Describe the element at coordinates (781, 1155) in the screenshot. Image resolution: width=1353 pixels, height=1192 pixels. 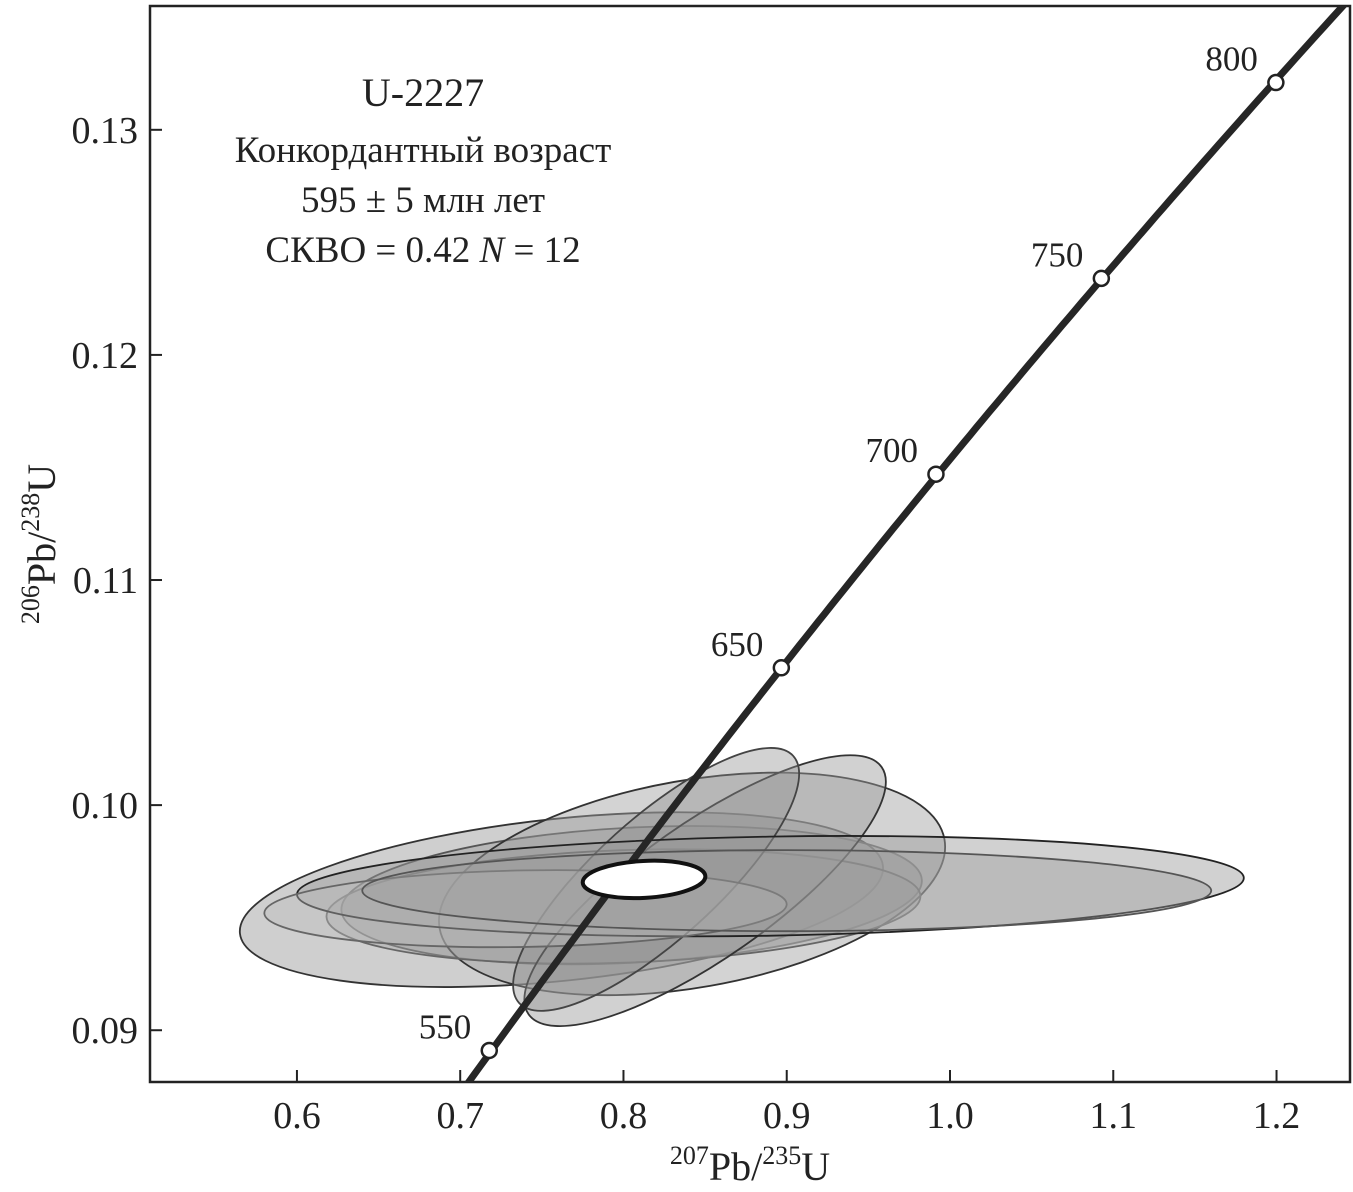
I see `x-title-sup2: 235` at that location.